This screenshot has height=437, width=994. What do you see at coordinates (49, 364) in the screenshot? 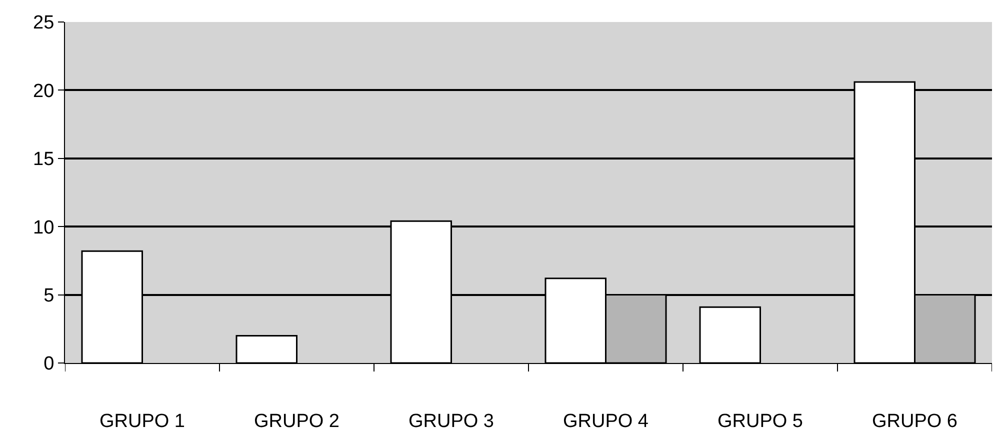
I see `y-tick-label: 0` at bounding box center [49, 364].